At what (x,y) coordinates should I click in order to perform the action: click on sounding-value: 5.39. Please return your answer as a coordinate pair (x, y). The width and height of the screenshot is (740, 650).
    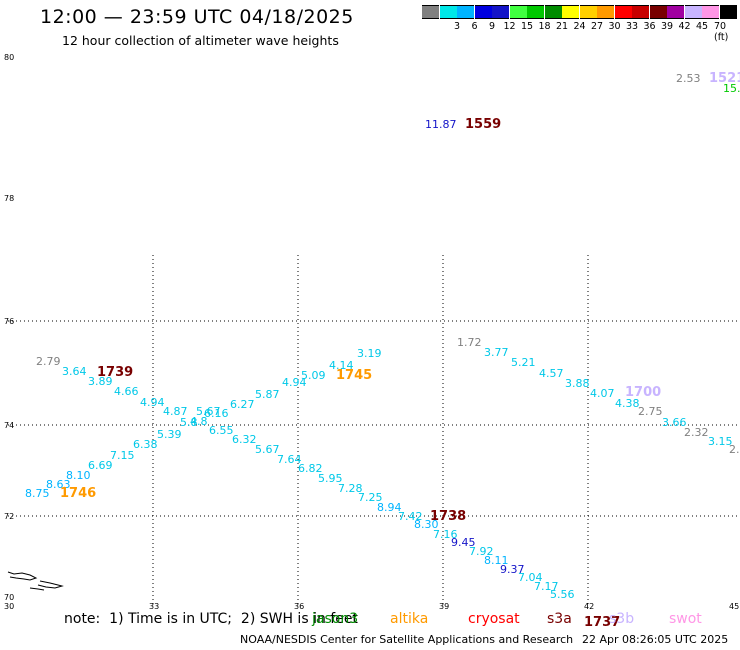
    Looking at the image, I should click on (169, 434).